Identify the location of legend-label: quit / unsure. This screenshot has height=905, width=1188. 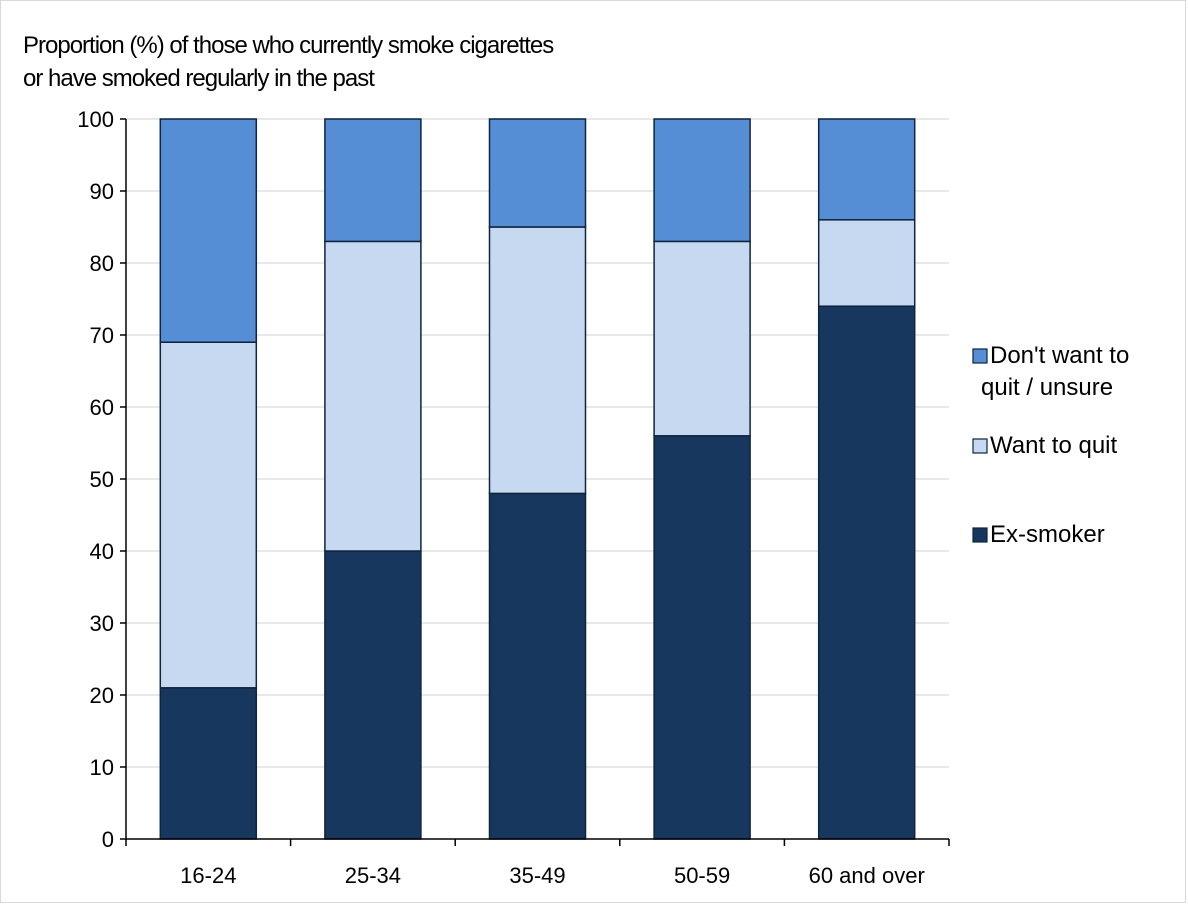
(1047, 387).